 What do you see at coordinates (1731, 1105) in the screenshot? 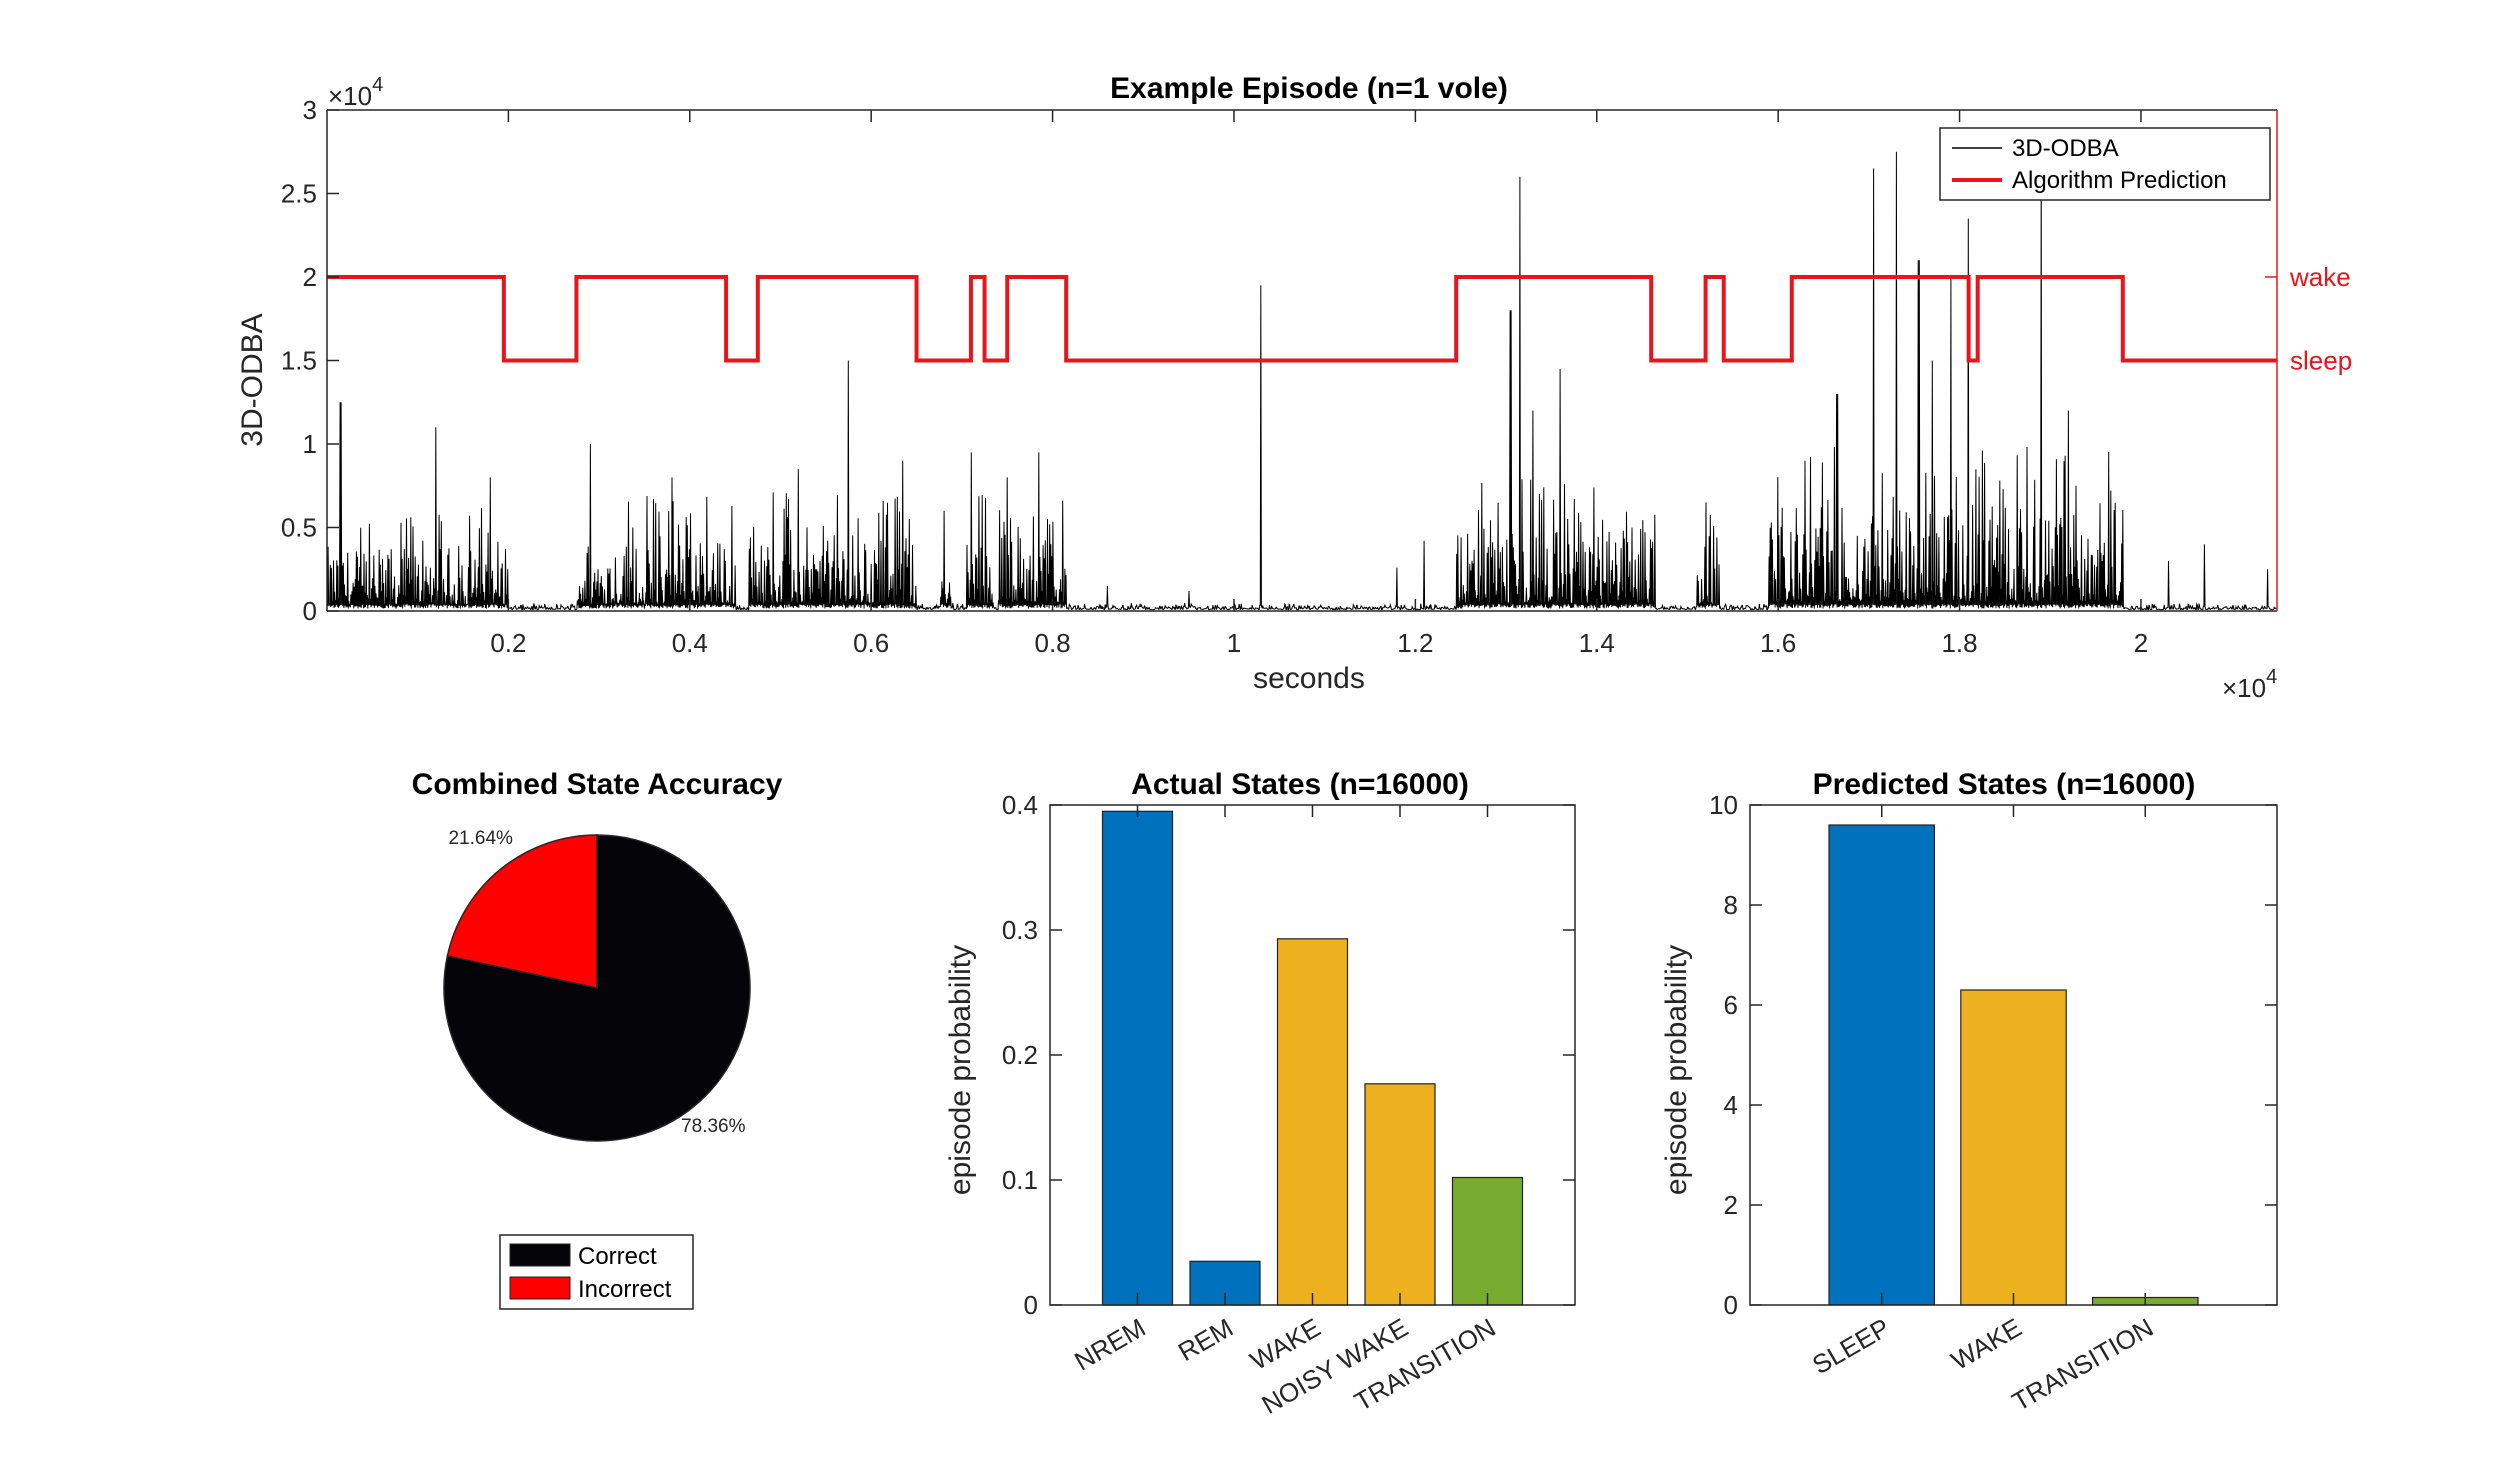
I see `predicted-y-tick-label: 4` at bounding box center [1731, 1105].